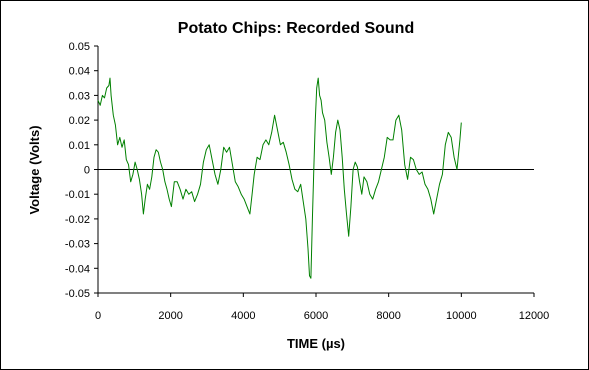 The image size is (589, 370). Describe the element at coordinates (388, 316) in the screenshot. I see `x-tick-label: 8000` at that location.